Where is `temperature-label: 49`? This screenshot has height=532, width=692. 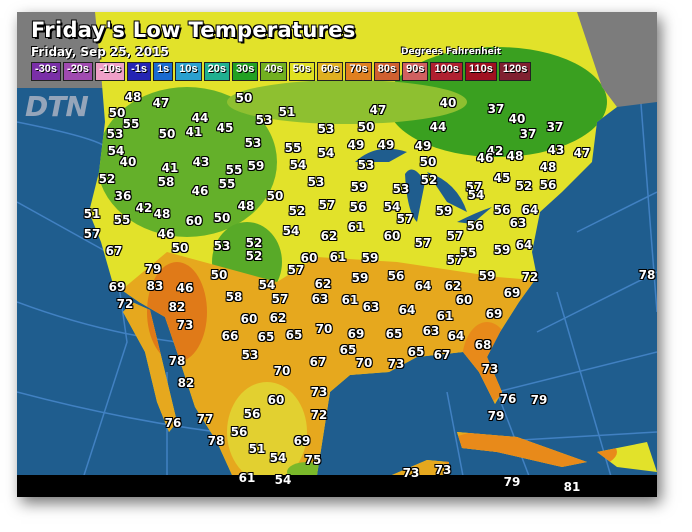 temperature-label: 49 is located at coordinates (423, 146).